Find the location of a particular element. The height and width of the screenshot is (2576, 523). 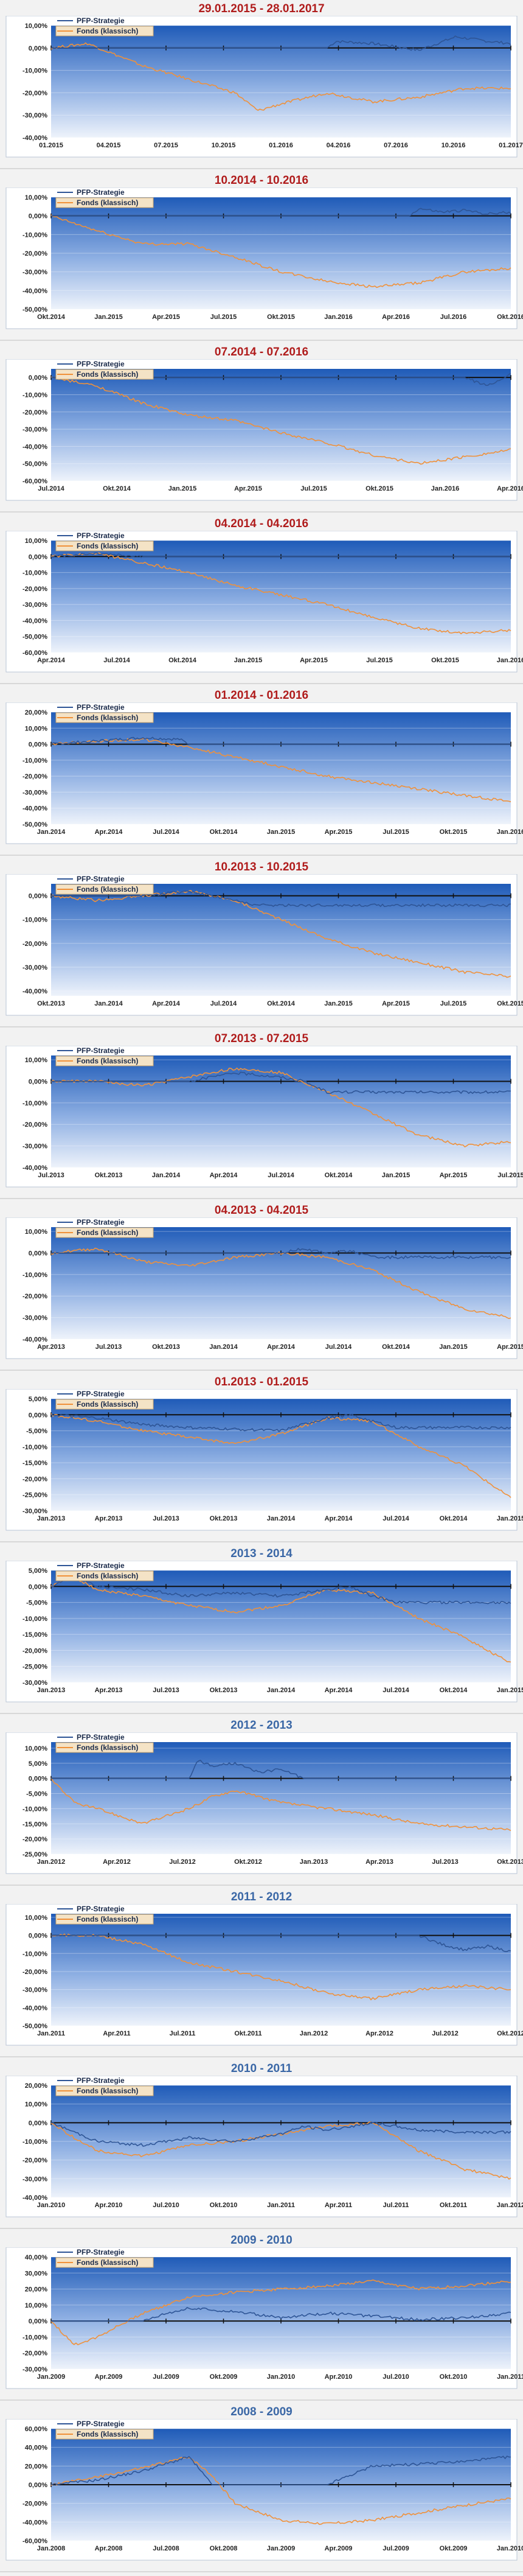

x-tick-label: Okt.2016 is located at coordinates (510, 317).